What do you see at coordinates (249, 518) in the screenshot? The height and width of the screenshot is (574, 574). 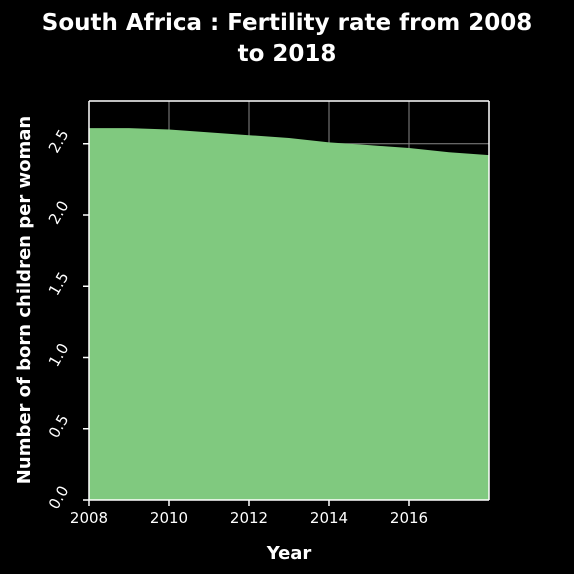 I see `x-tick-label-2012: 2012` at bounding box center [249, 518].